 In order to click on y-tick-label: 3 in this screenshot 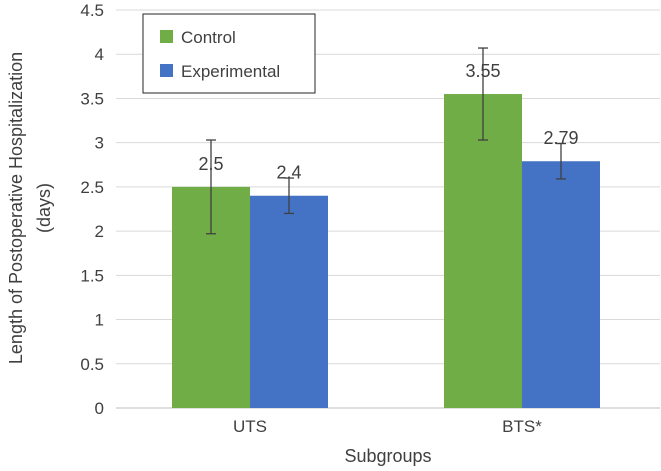, I will do `click(99, 143)`.